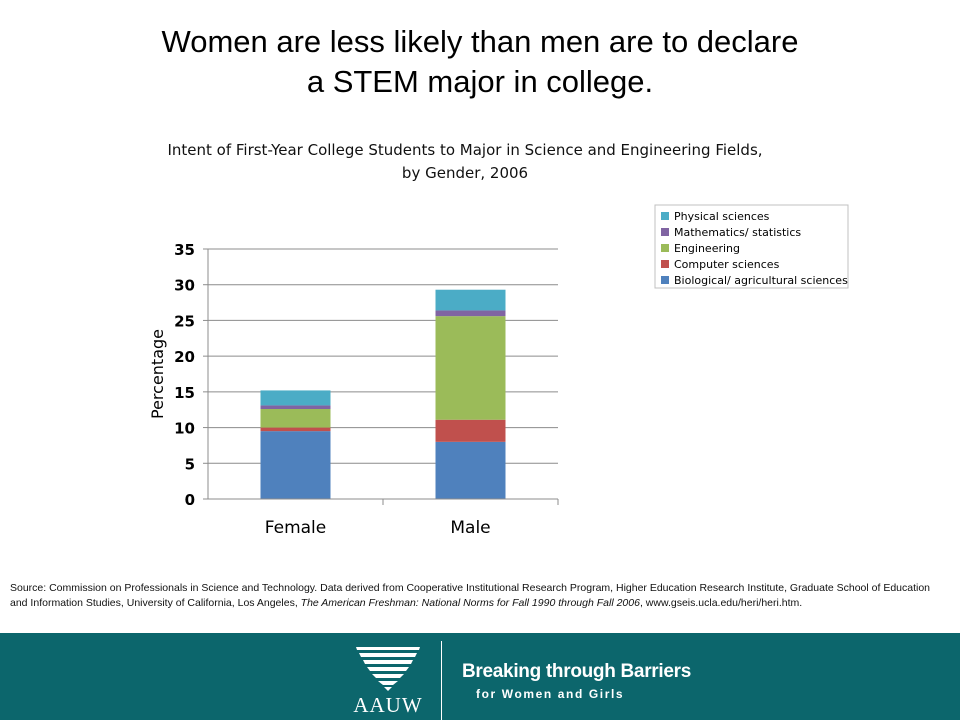  What do you see at coordinates (184, 321) in the screenshot?
I see `y-tick-label: 25` at bounding box center [184, 321].